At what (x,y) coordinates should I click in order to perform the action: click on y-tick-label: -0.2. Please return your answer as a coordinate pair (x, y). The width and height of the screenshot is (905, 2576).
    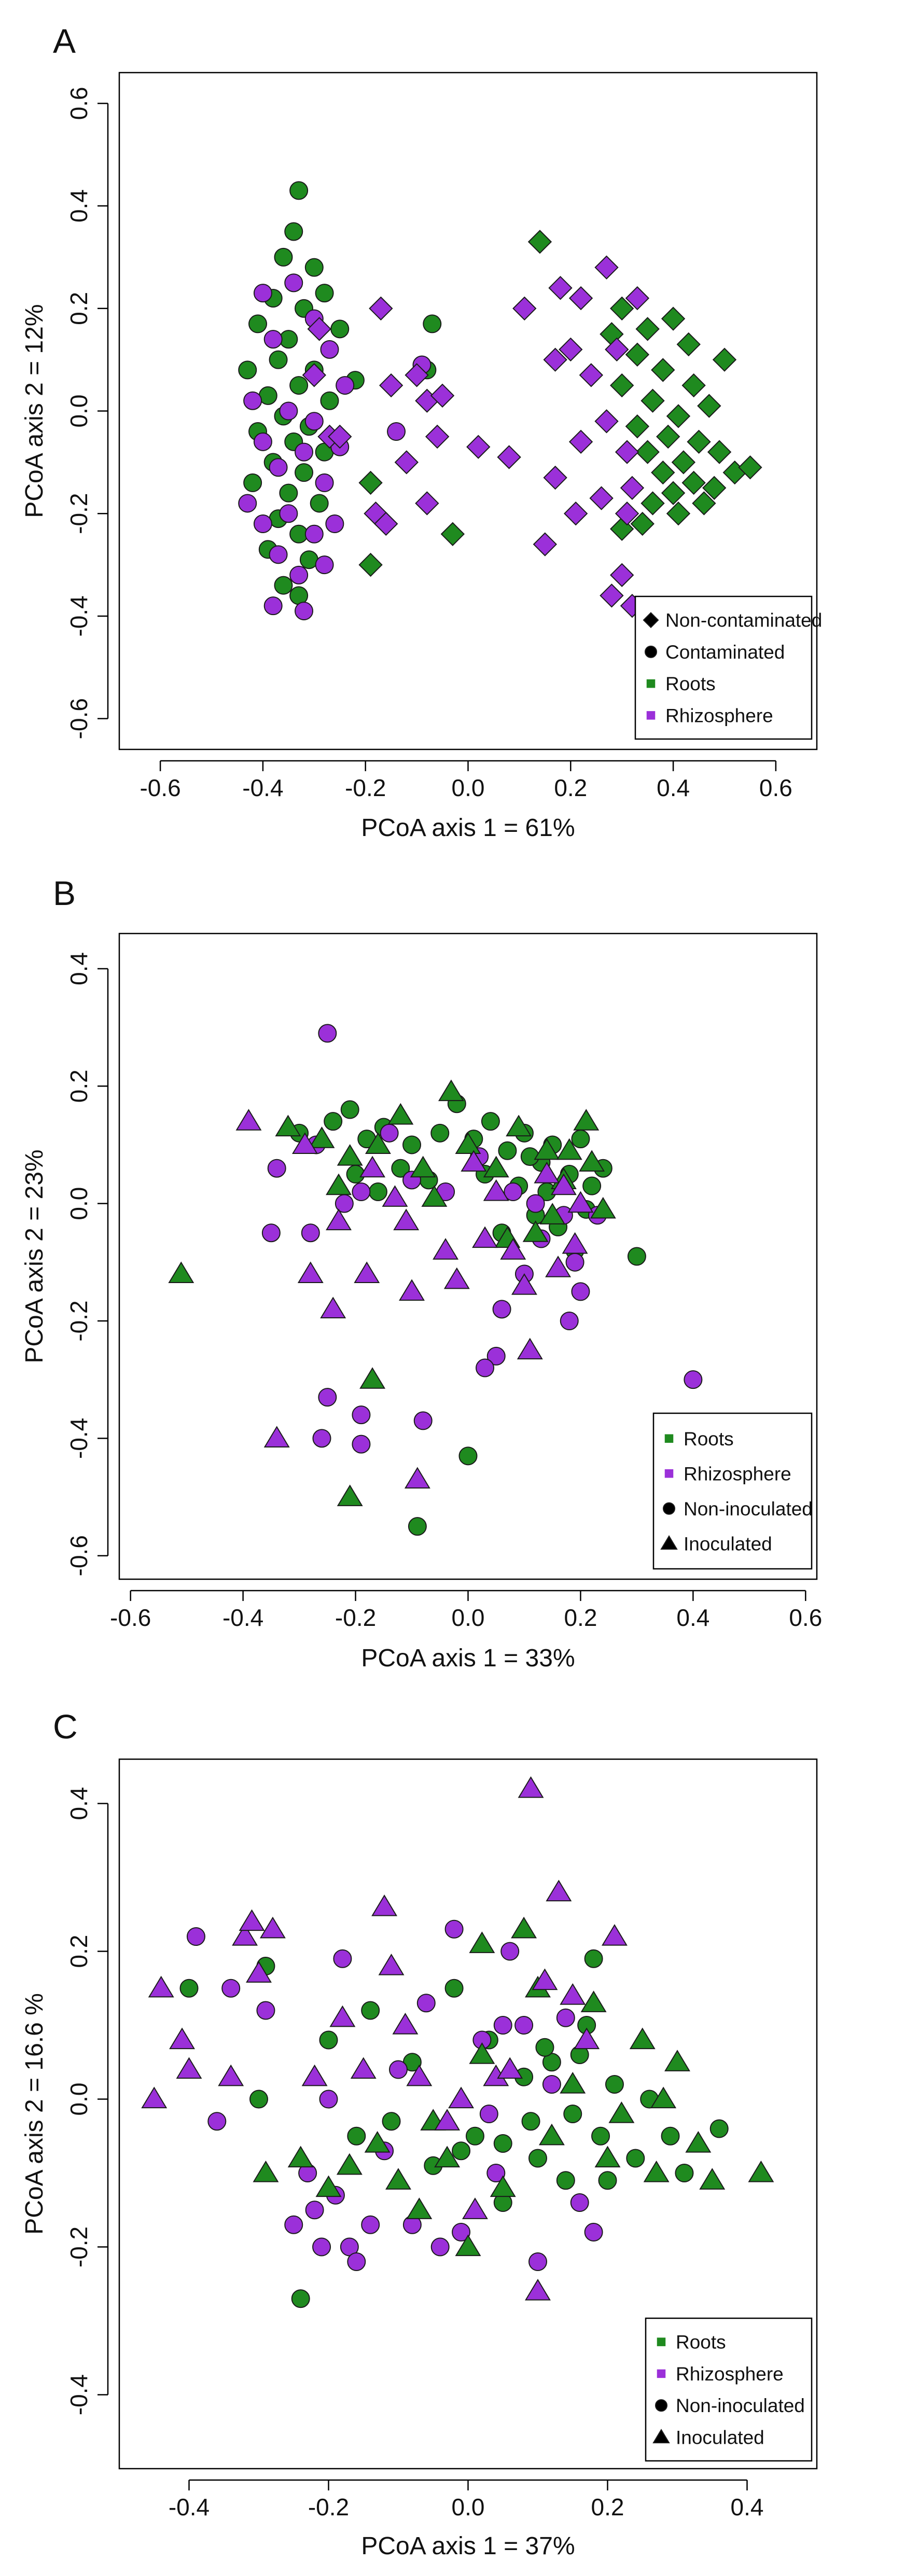
    Looking at the image, I should click on (78, 1320).